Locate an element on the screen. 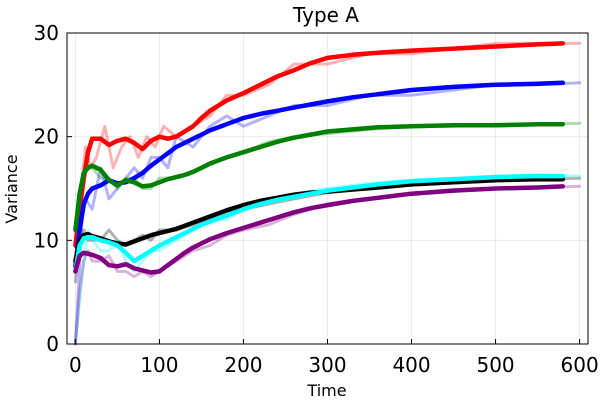 This screenshot has width=600, height=400. x-tick-label: 100 is located at coordinates (159, 365).